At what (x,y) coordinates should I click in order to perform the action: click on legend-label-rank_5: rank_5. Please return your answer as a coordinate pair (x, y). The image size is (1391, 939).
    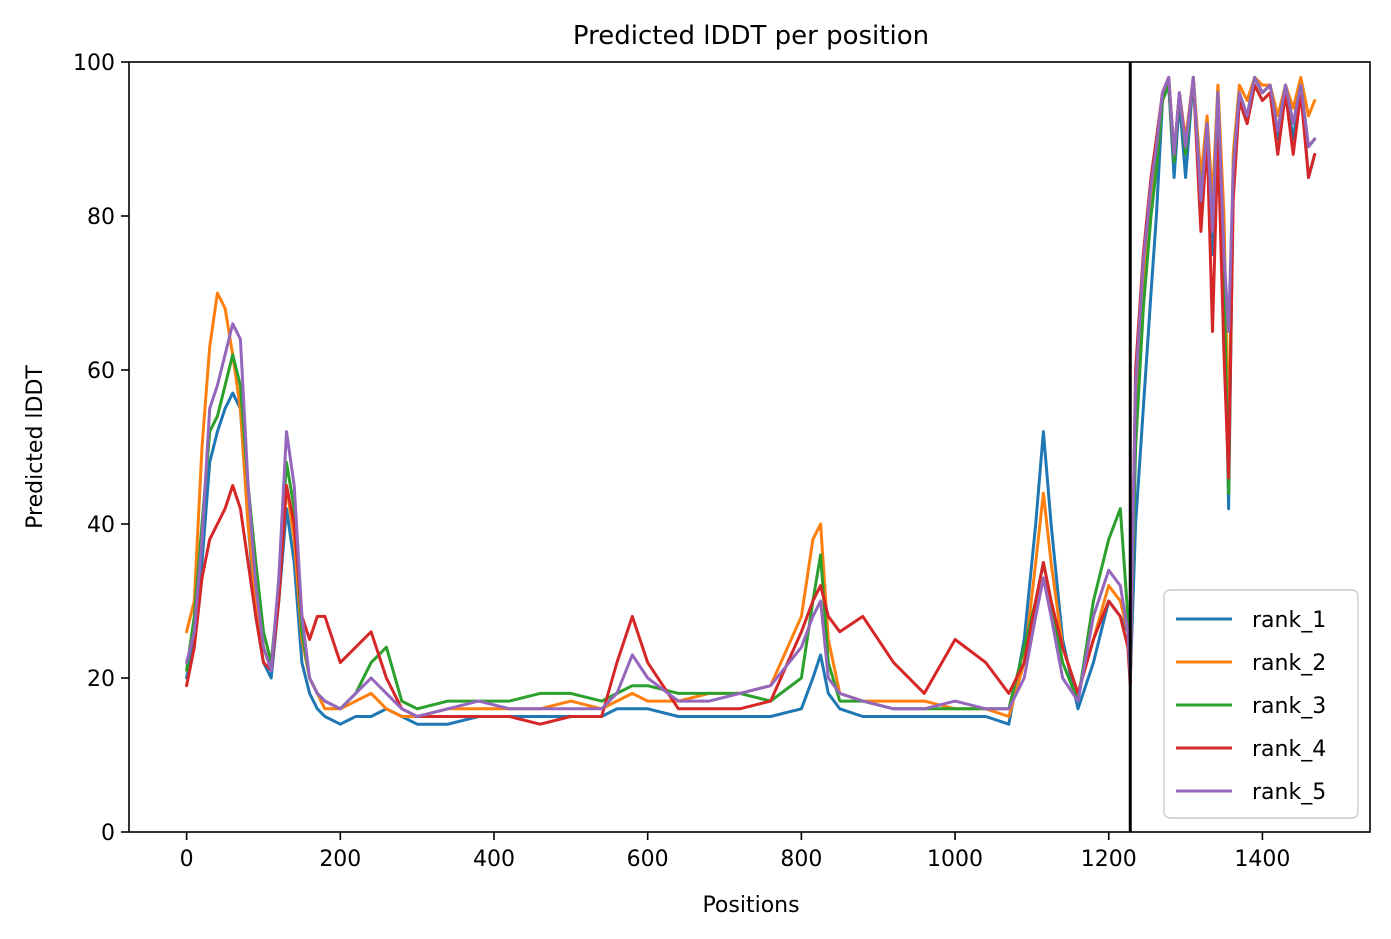
    Looking at the image, I should click on (1289, 792).